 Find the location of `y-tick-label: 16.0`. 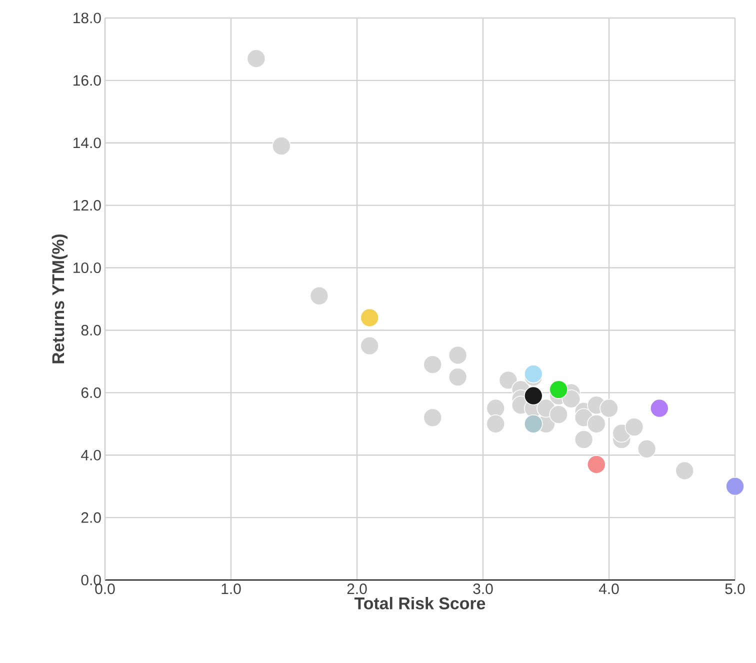

y-tick-label: 16.0 is located at coordinates (87, 80).